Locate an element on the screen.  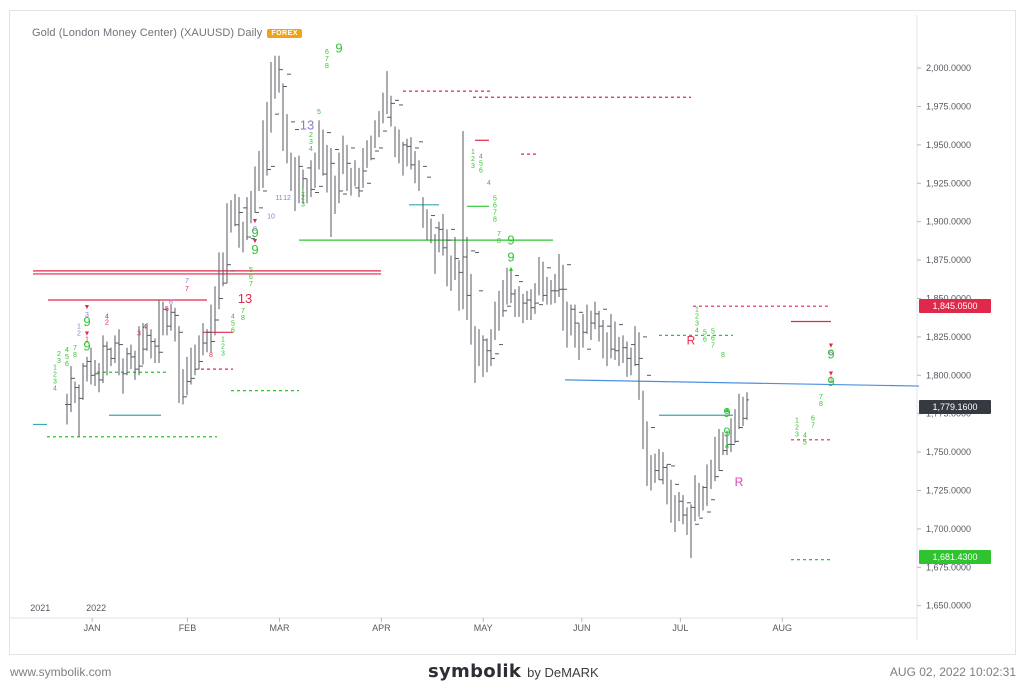
td-signal-label: 10 is located at coordinates (271, 217).